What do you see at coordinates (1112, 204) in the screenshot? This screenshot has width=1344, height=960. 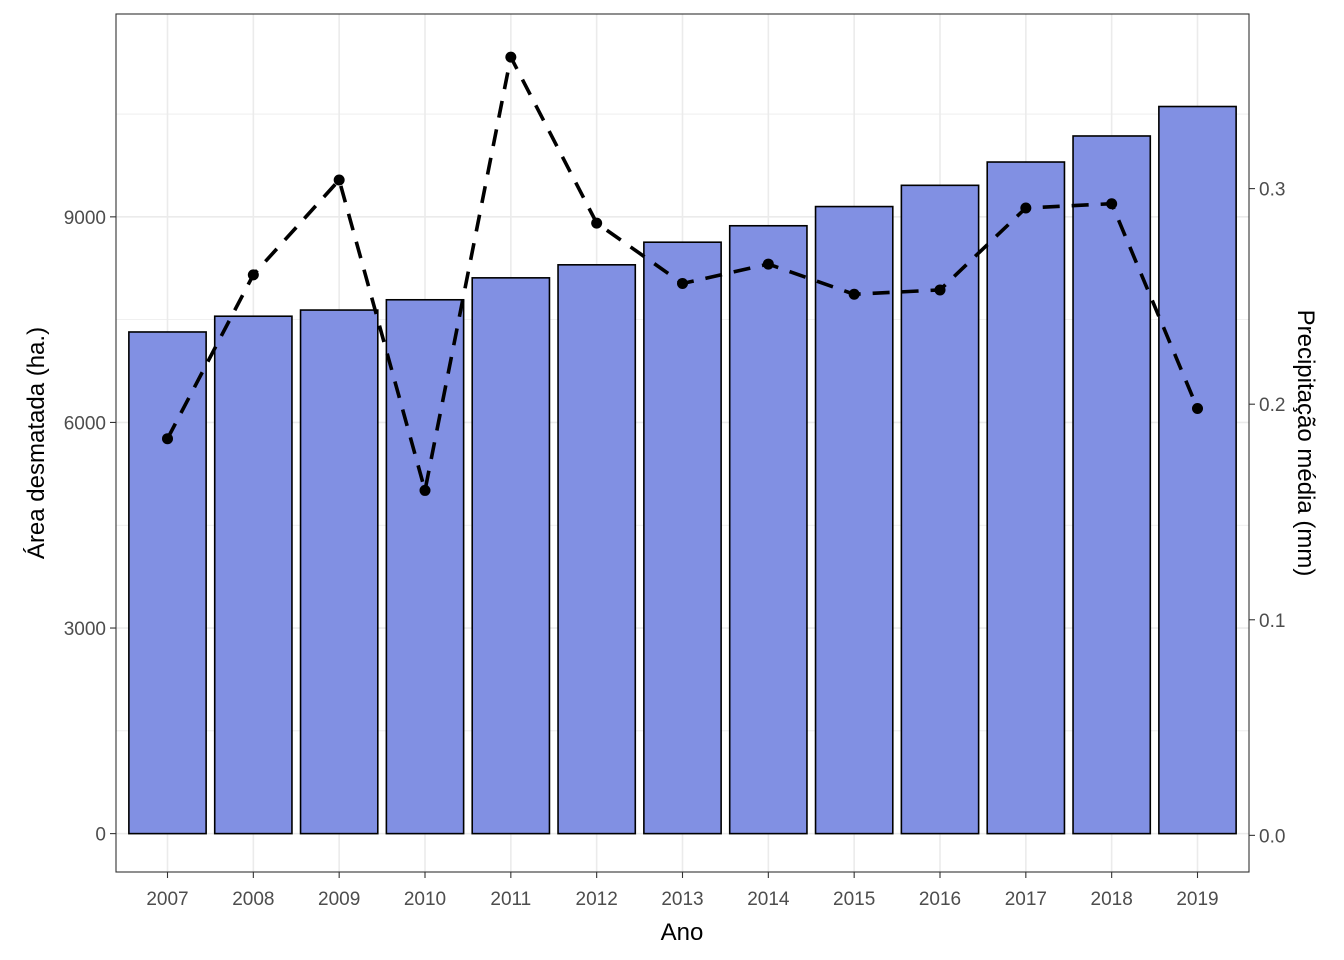 I see `point-2018` at bounding box center [1112, 204].